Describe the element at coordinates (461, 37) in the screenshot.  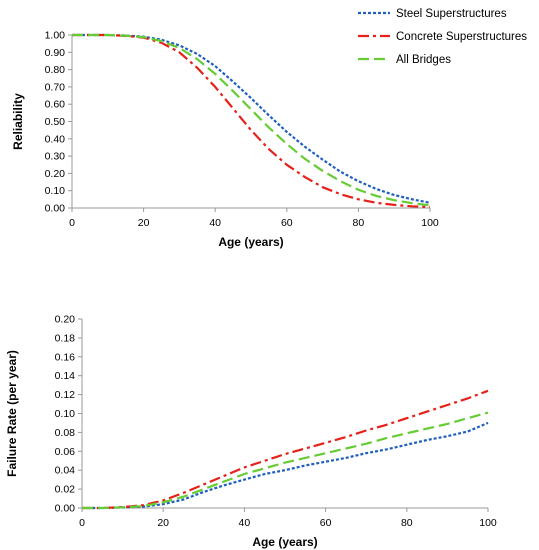
I see `legend-label: Concrete Superstructures` at that location.